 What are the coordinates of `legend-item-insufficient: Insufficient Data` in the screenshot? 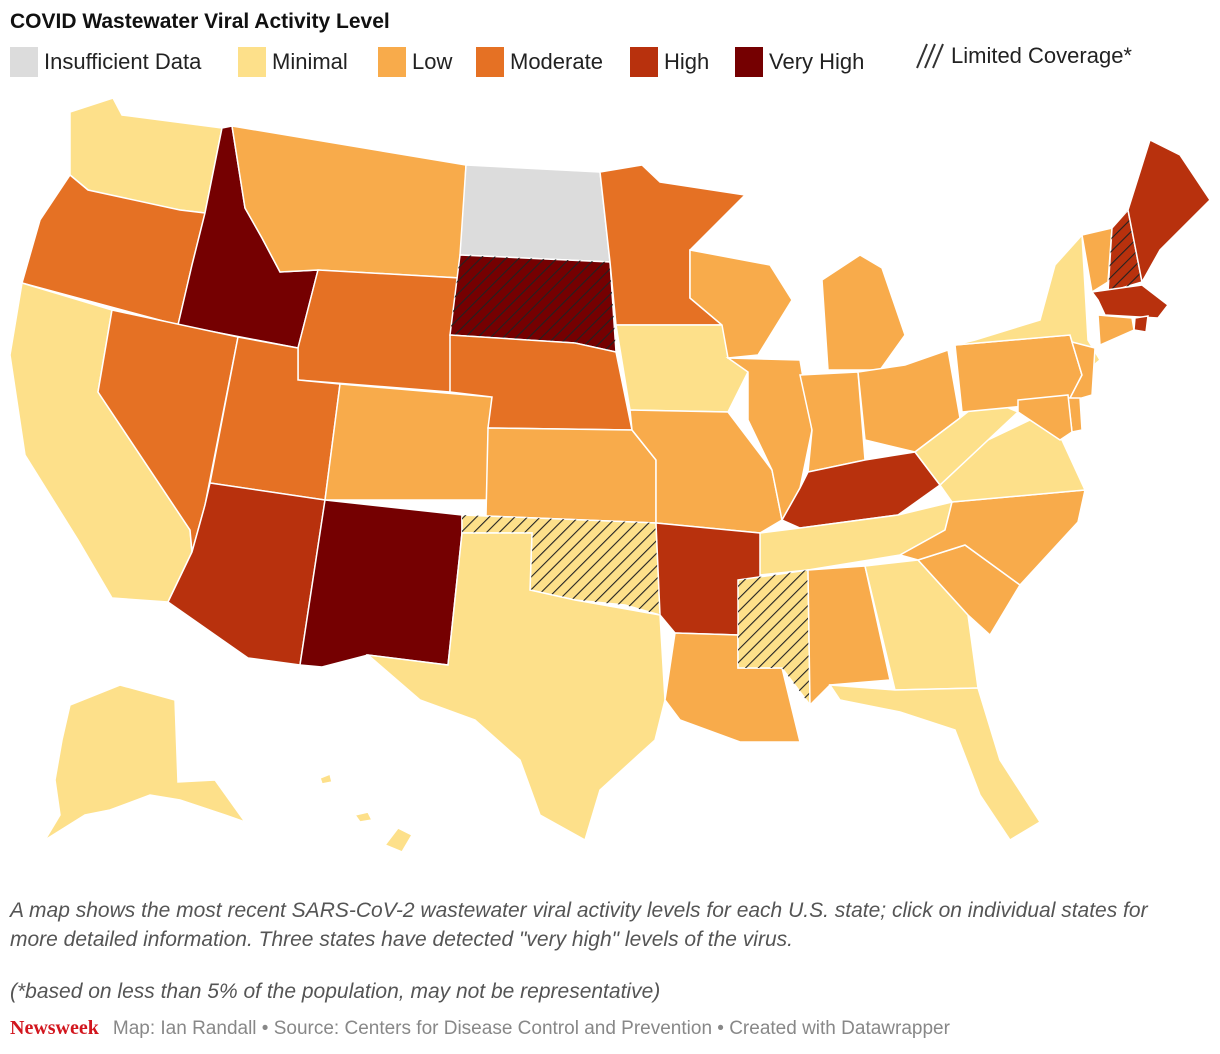 It's located at (105, 62).